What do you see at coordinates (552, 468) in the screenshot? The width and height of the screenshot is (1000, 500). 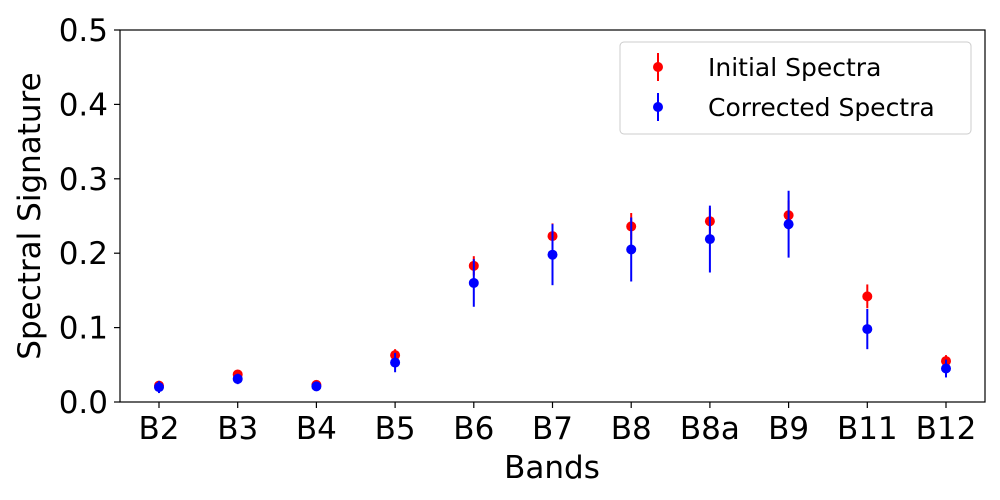 I see `x-axis-title: Bands` at bounding box center [552, 468].